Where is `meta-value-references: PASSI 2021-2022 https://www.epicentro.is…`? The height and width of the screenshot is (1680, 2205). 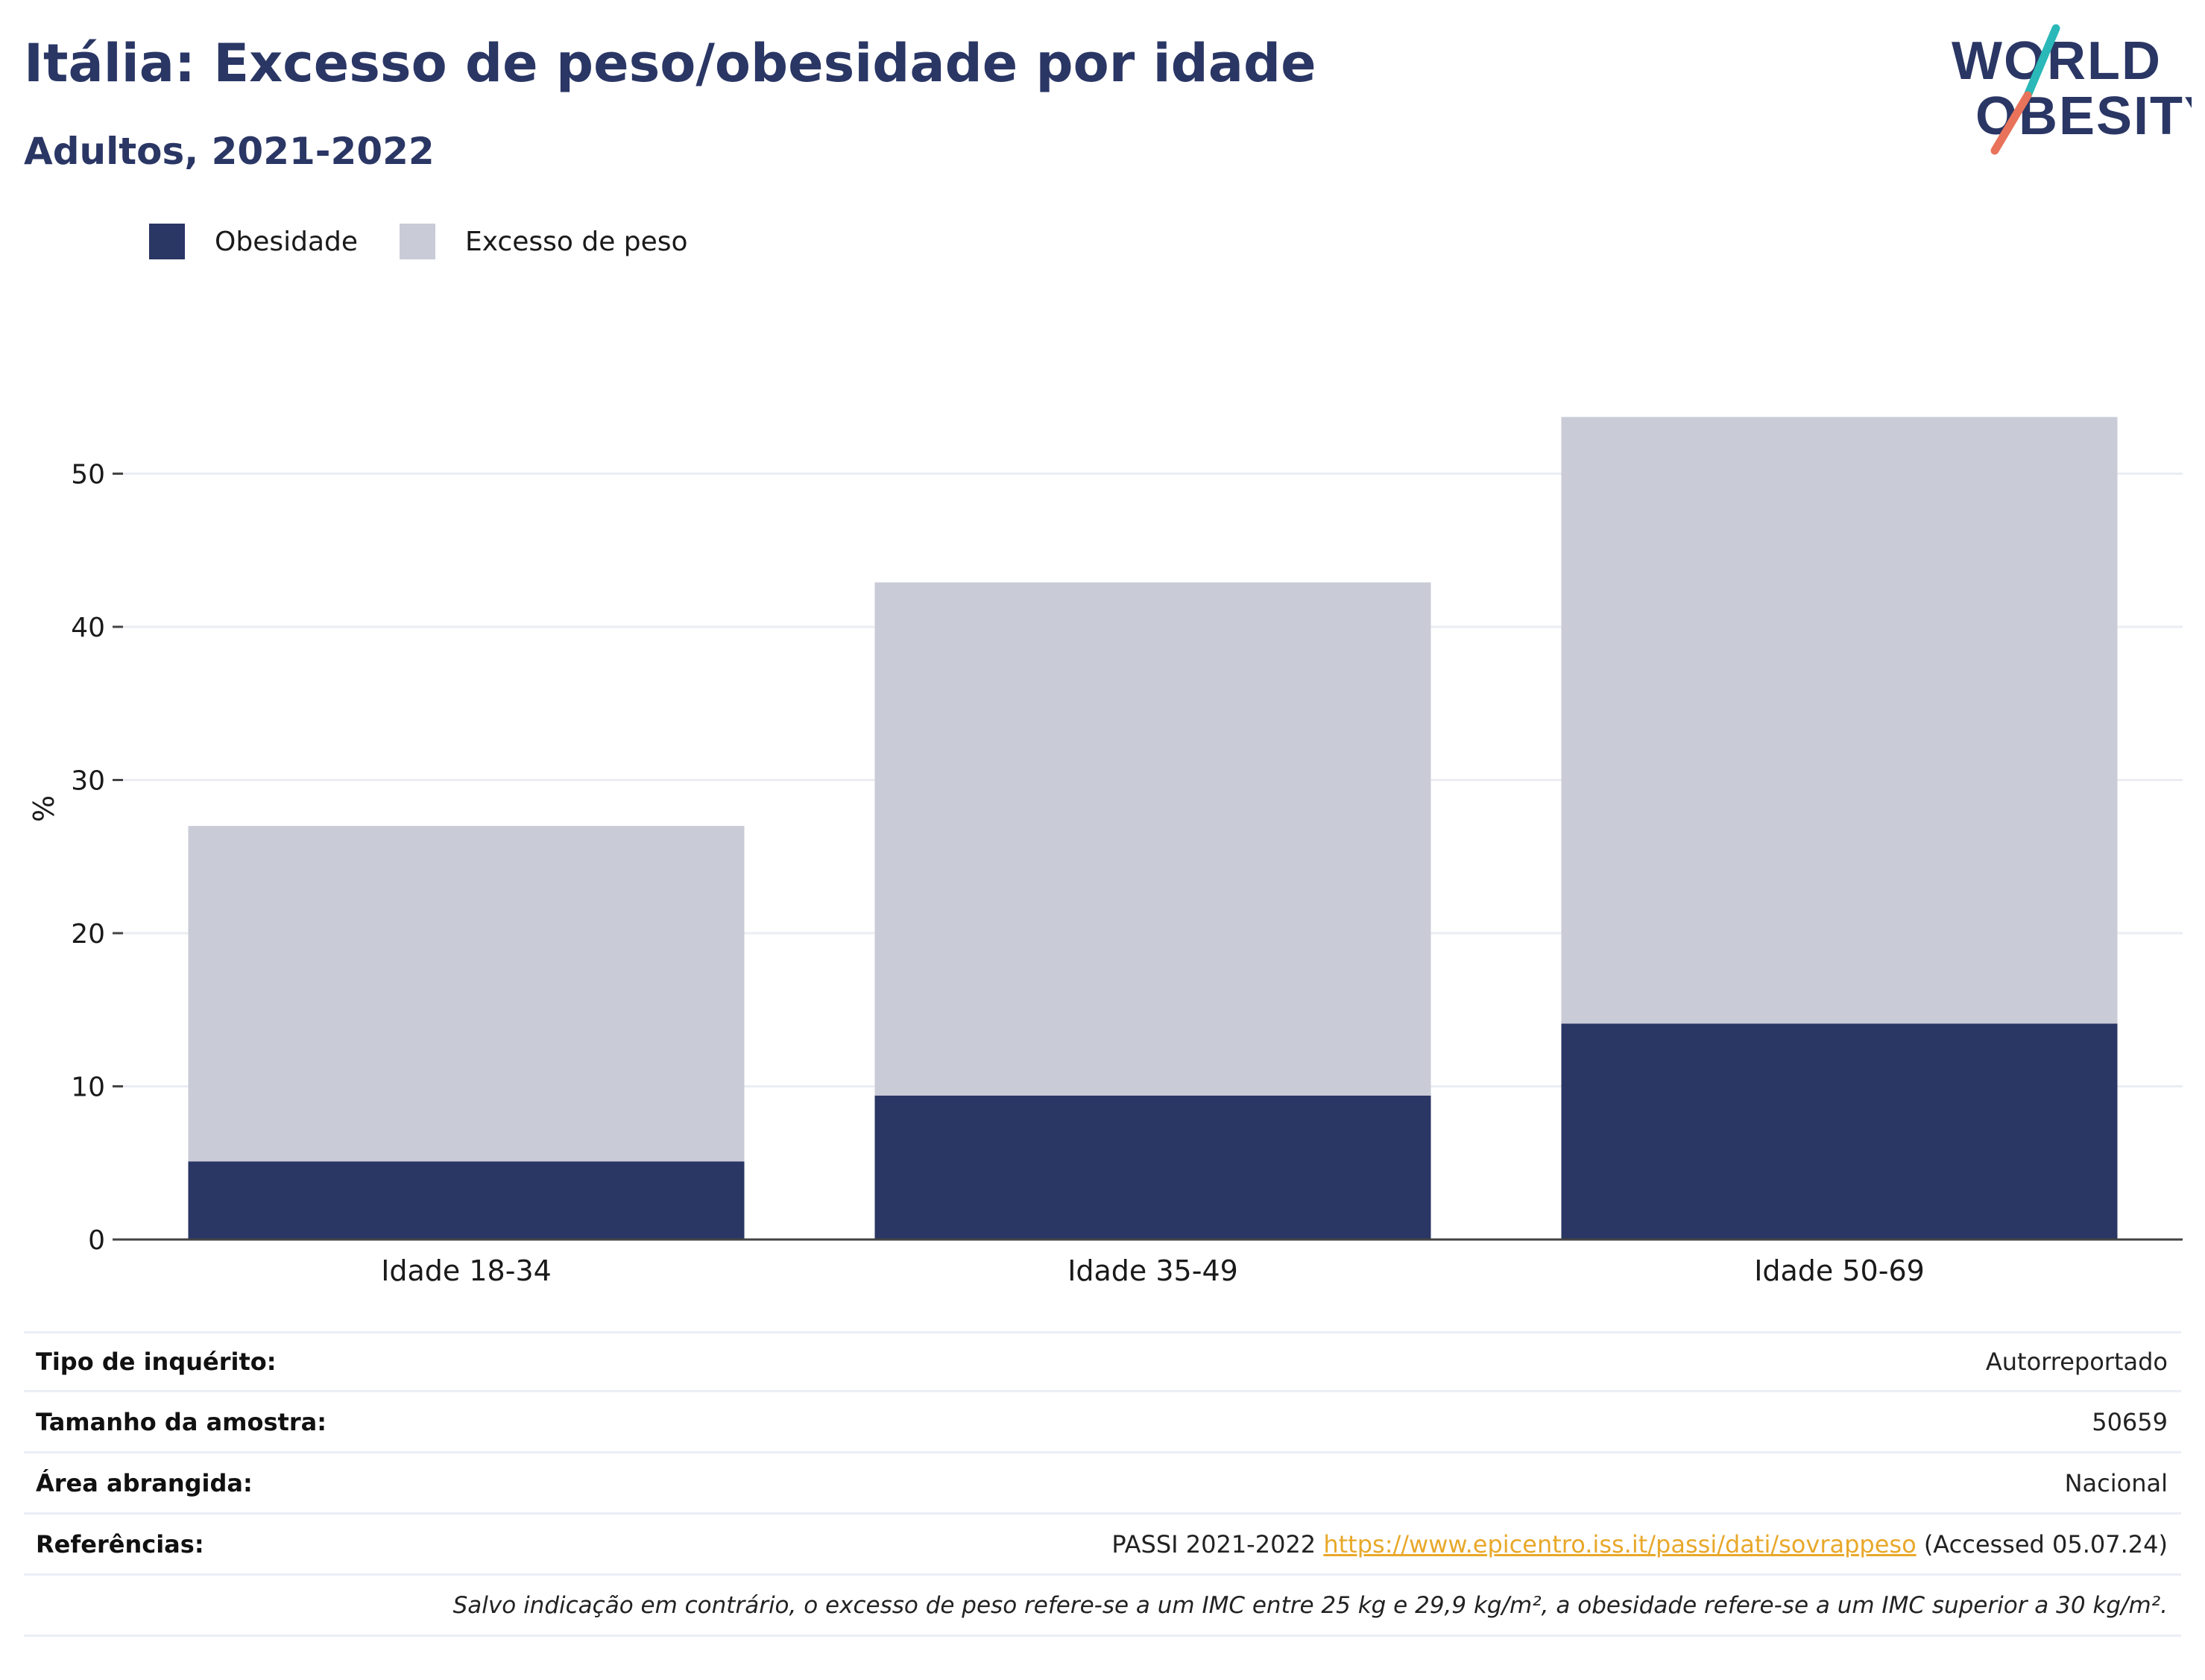 meta-value-references: PASSI 2021-2022 https://www.epicentro.is… is located at coordinates (1639, 1544).